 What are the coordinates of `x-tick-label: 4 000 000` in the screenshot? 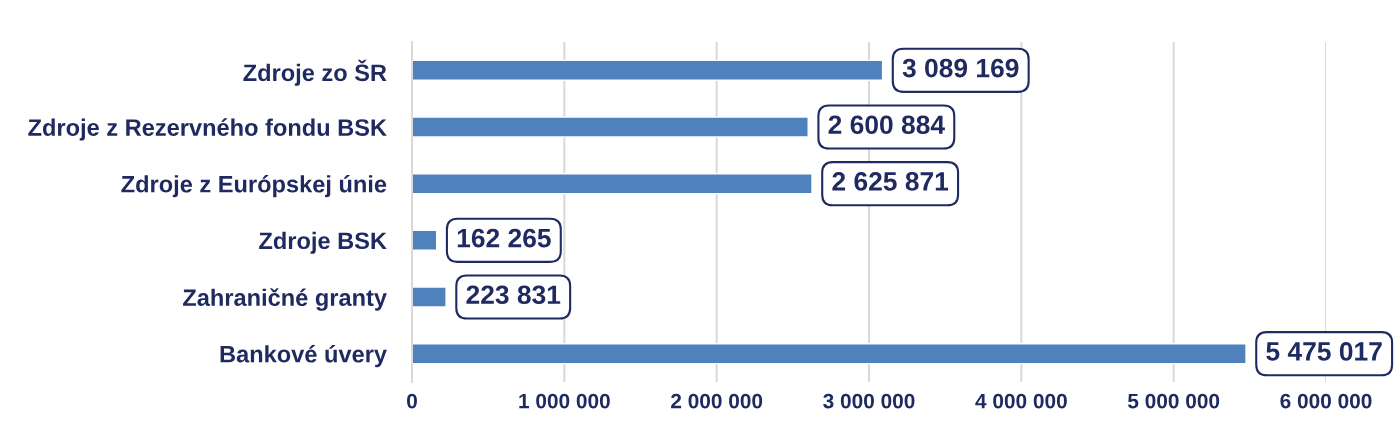 It's located at (1021, 401).